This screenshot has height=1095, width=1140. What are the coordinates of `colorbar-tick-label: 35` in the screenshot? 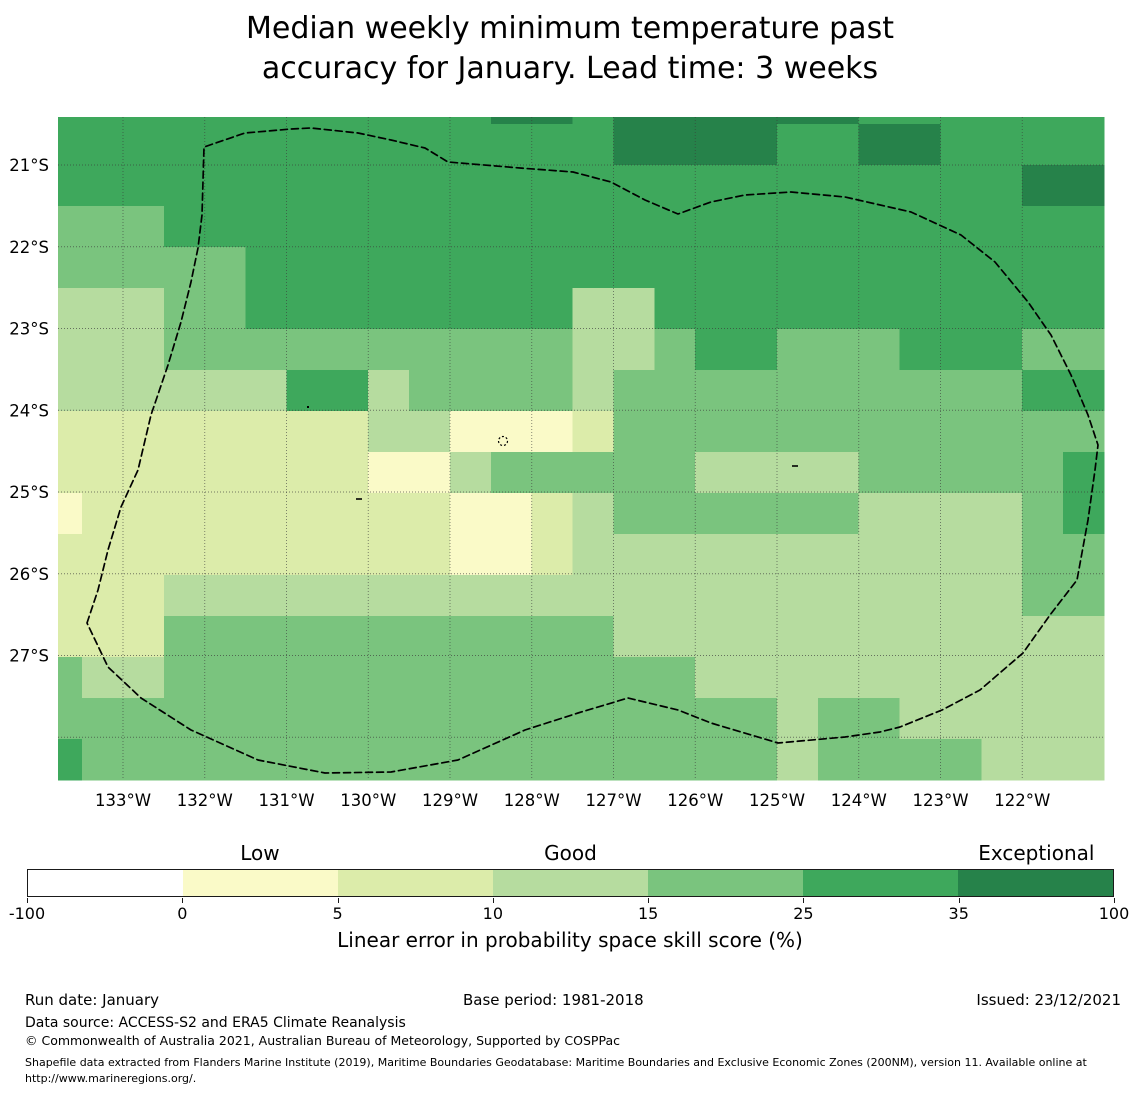 It's located at (958, 913).